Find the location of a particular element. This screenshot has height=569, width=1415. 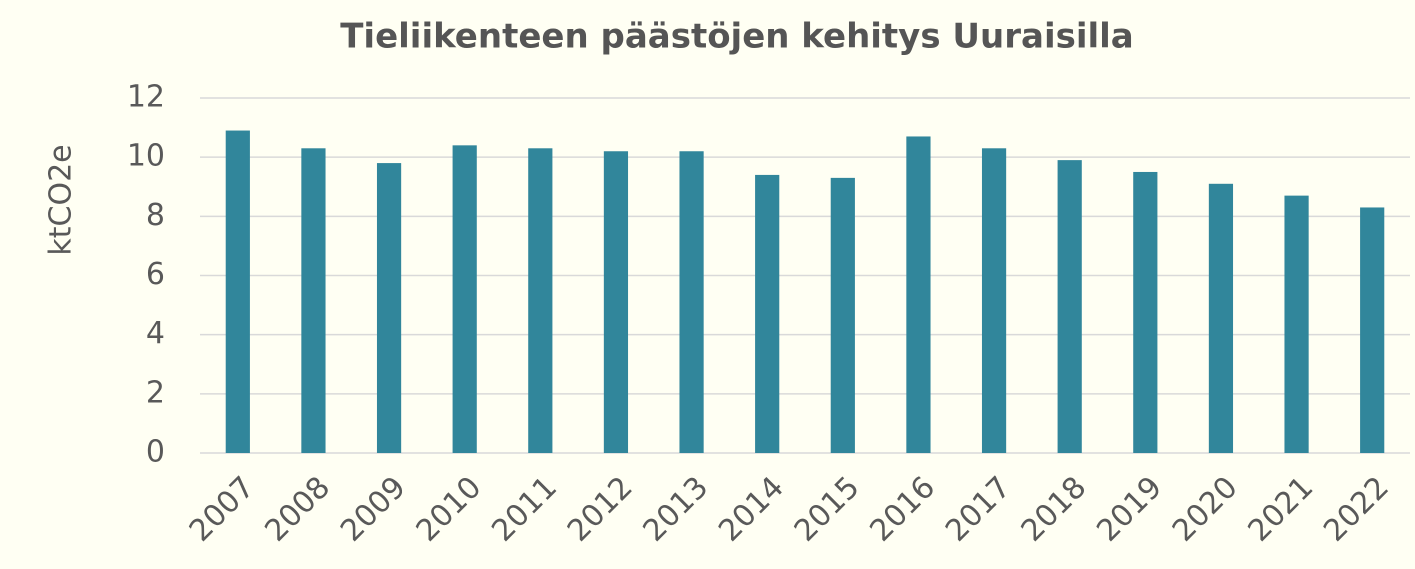

y-tick-label: 2 is located at coordinates (155, 392).